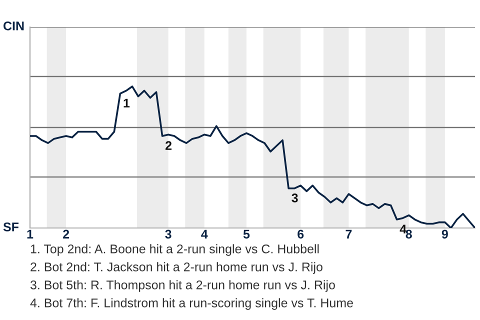 The image size is (480, 320). What do you see at coordinates (301, 234) in the screenshot?
I see `x-tick-label: 6` at bounding box center [301, 234].